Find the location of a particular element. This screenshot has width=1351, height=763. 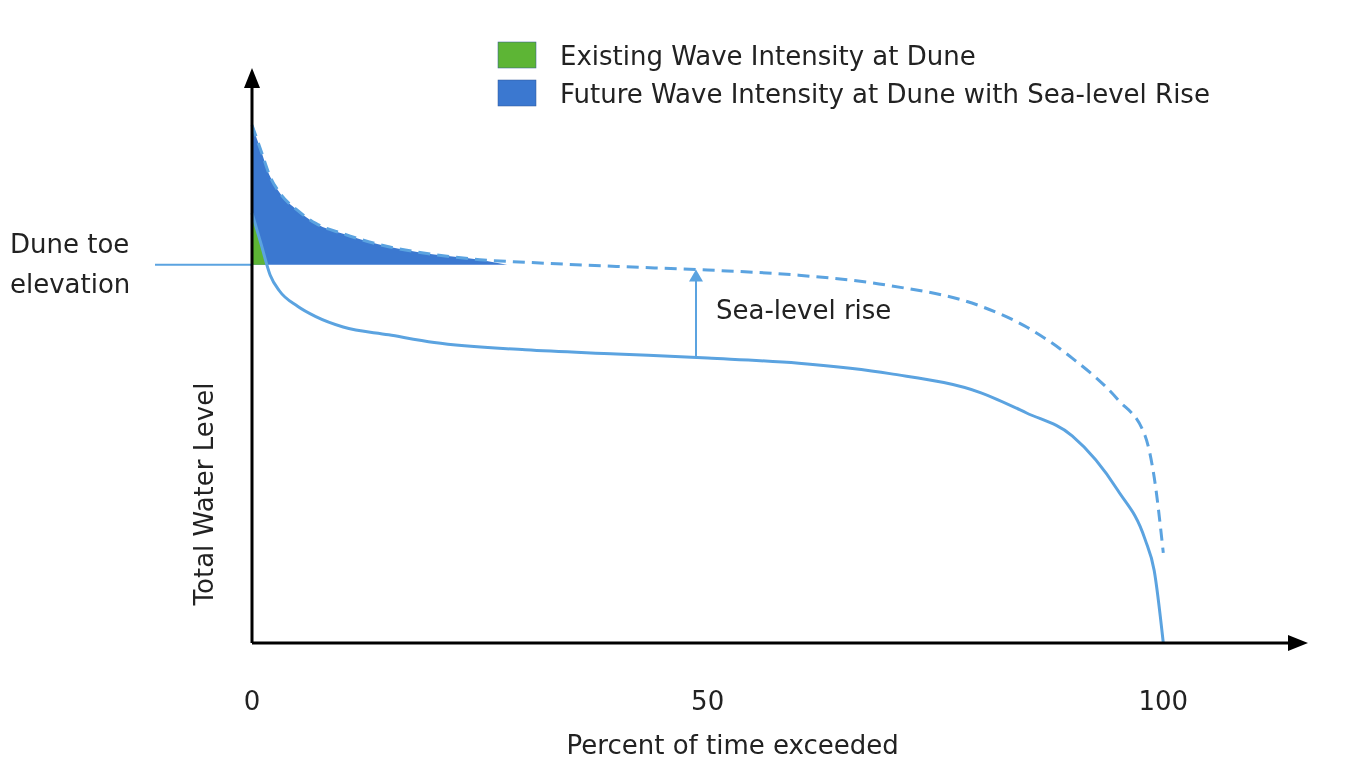

x-tick-label: 100 is located at coordinates (1163, 701).